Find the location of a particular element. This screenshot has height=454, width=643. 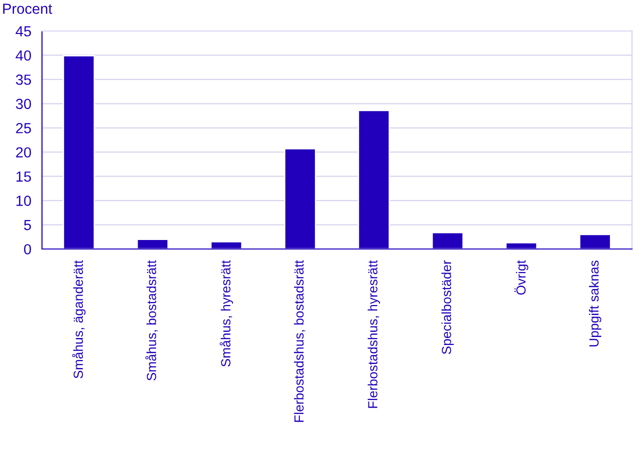

y-tick-label: 45 is located at coordinates (23, 31).